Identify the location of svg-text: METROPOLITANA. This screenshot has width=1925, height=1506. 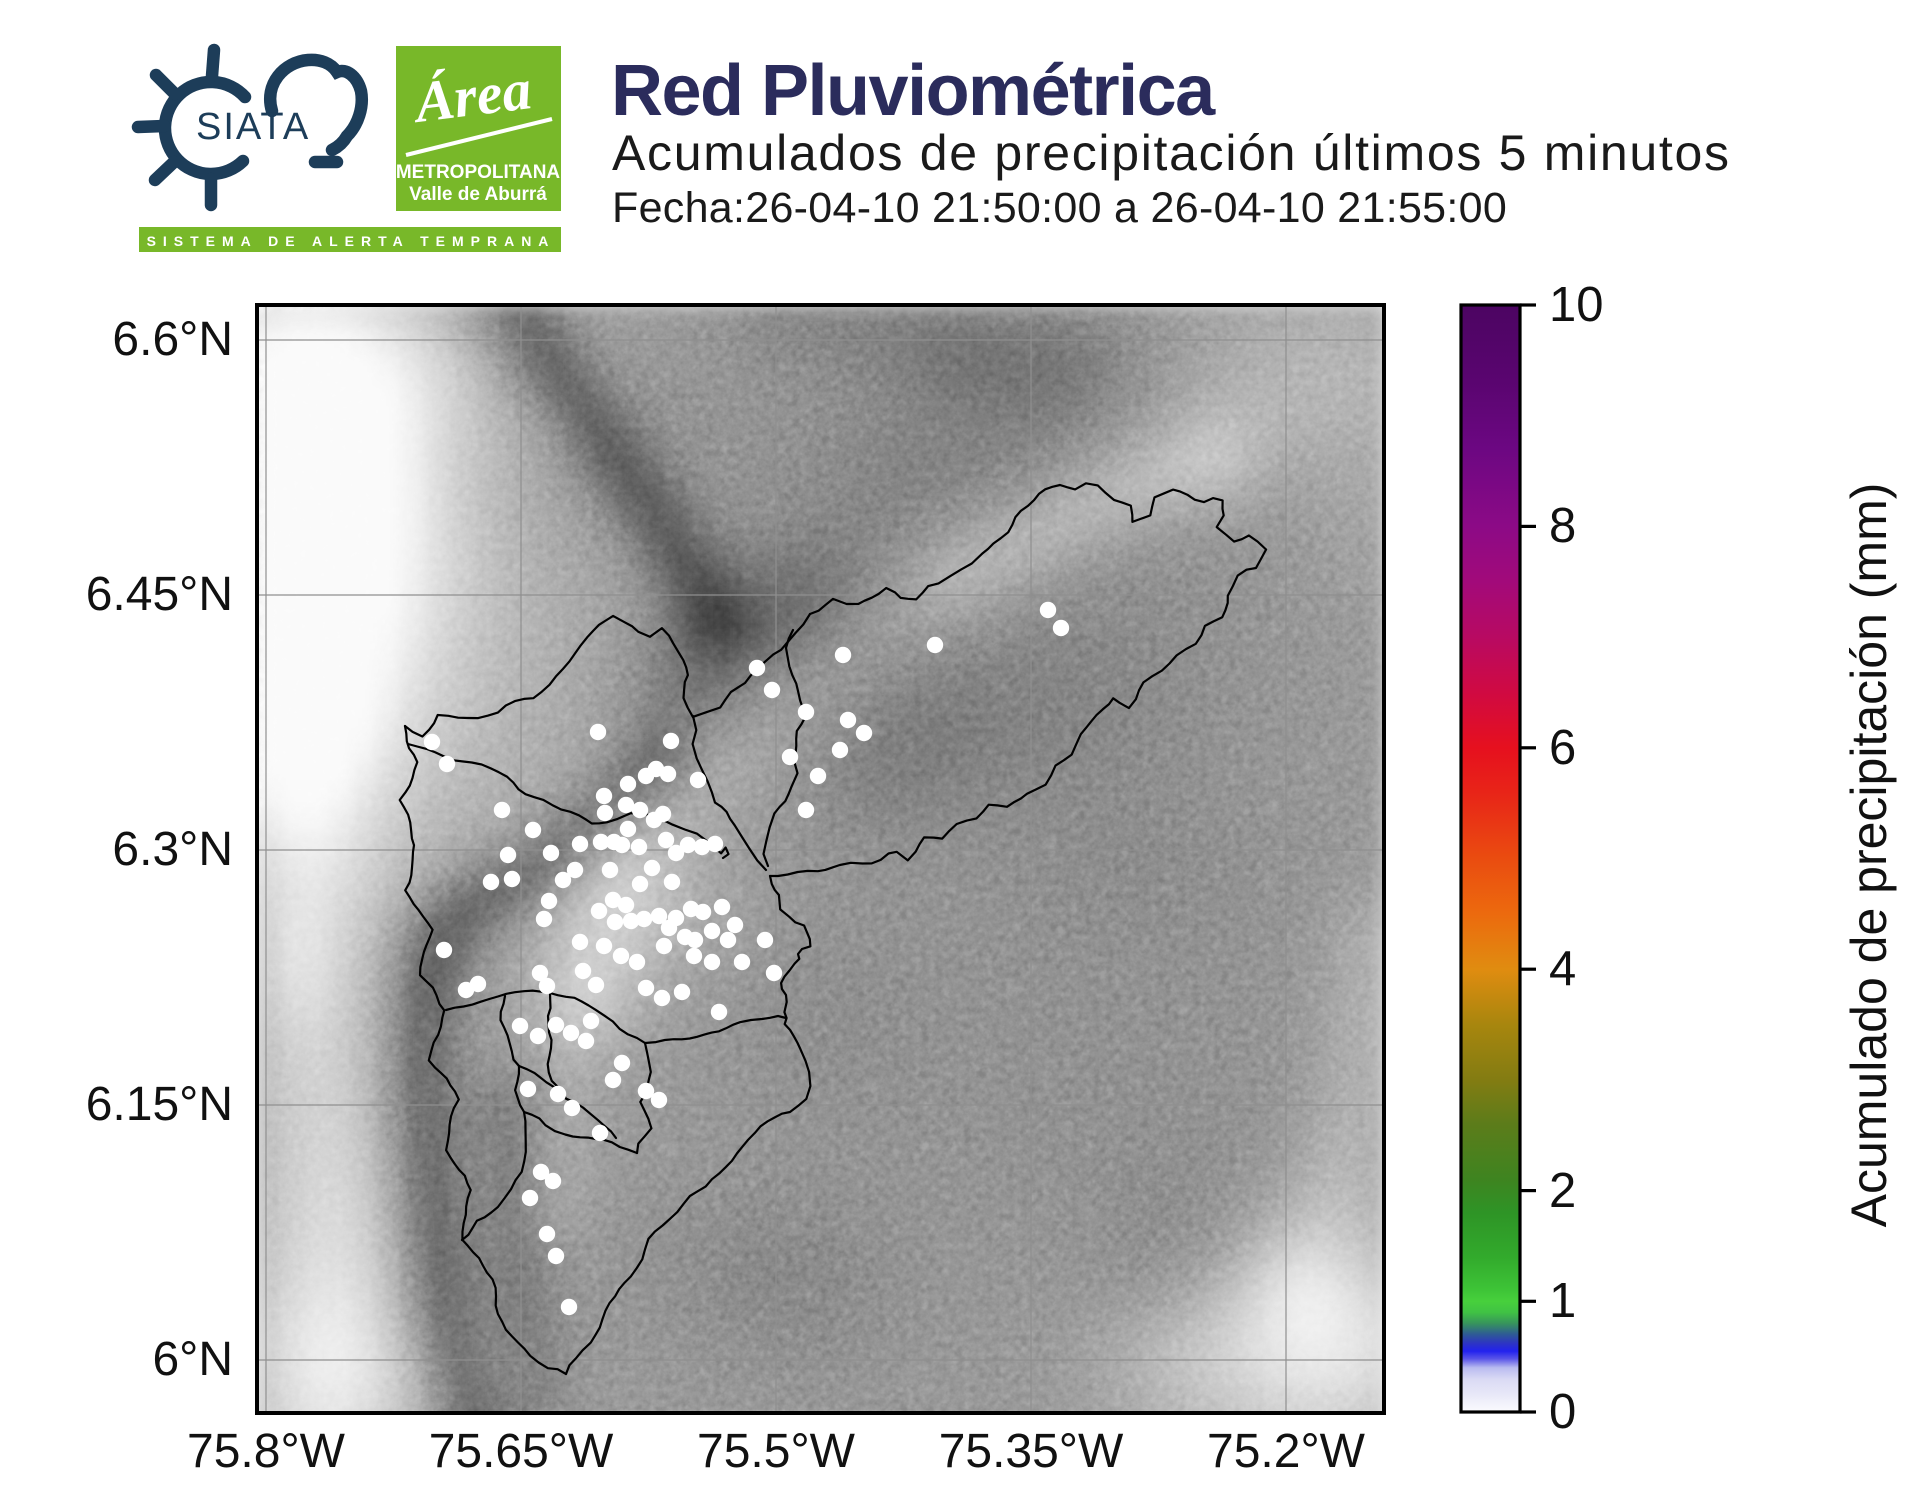
(478, 172).